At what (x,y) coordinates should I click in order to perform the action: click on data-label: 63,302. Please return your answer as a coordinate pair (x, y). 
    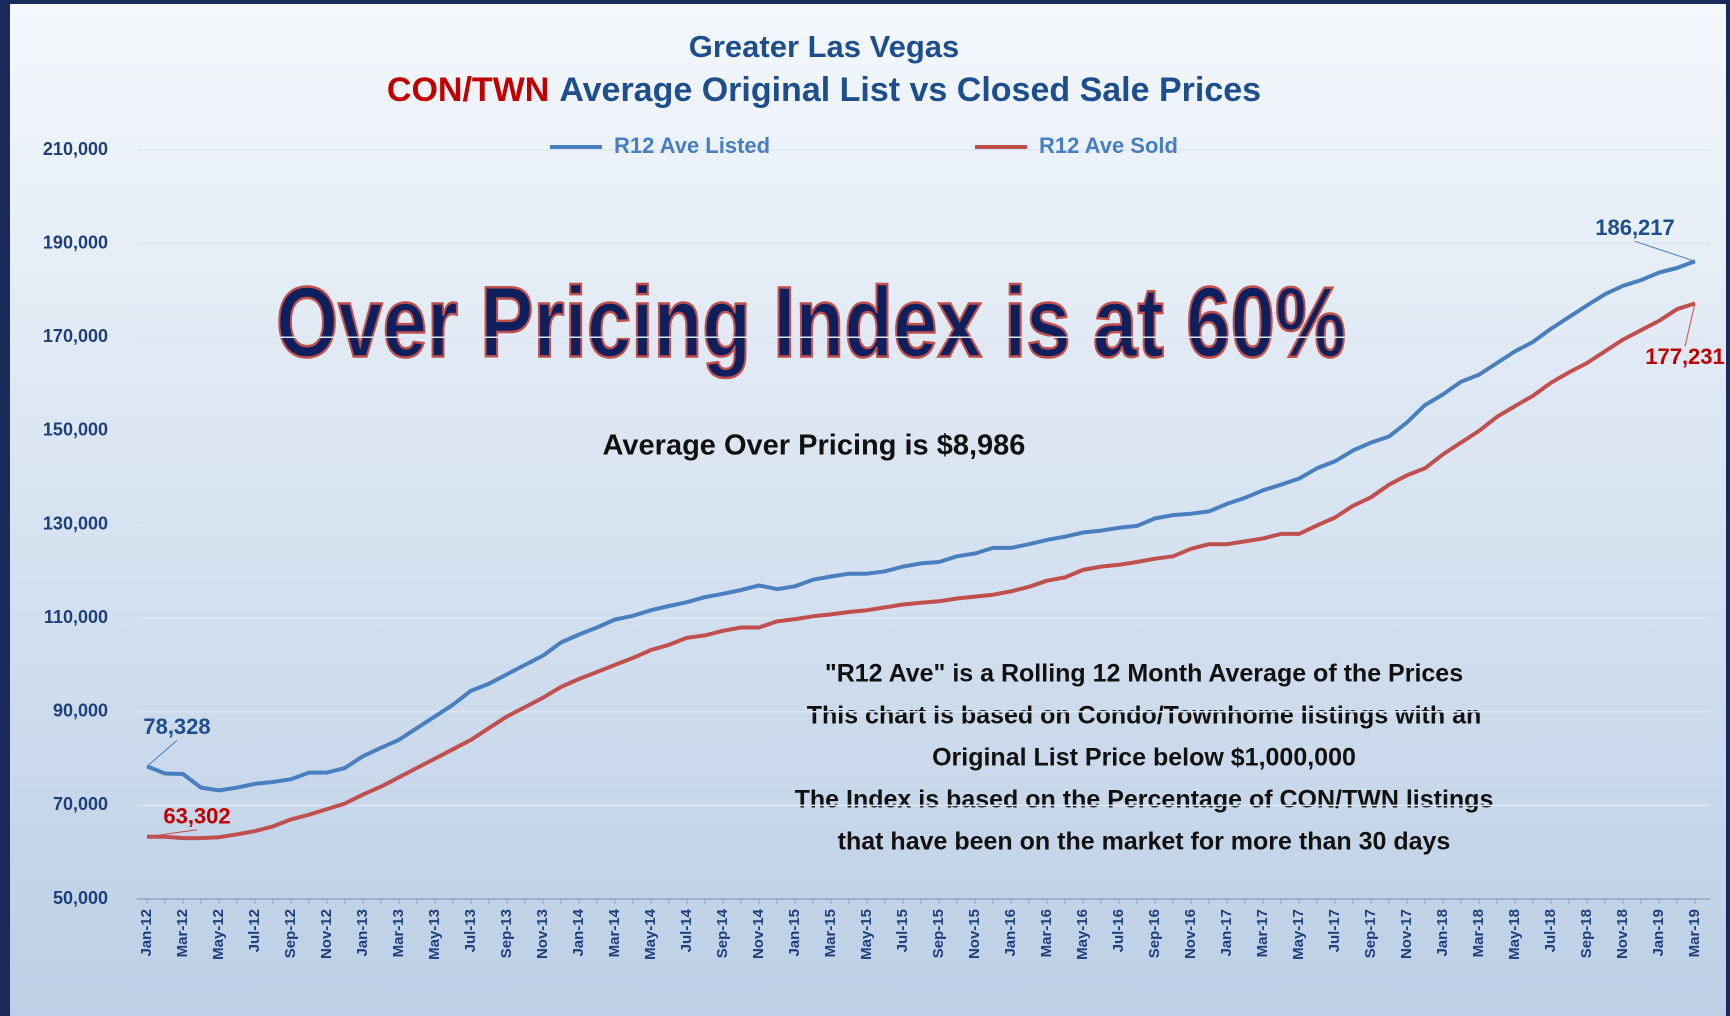
    Looking at the image, I should click on (196, 816).